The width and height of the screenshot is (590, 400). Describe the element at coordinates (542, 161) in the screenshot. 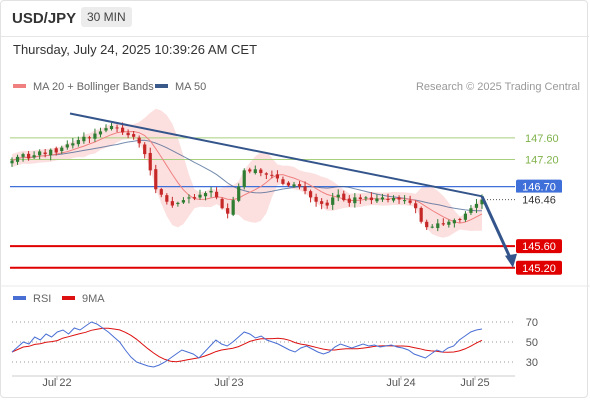

I see `level-label-147.20: 147.20` at that location.